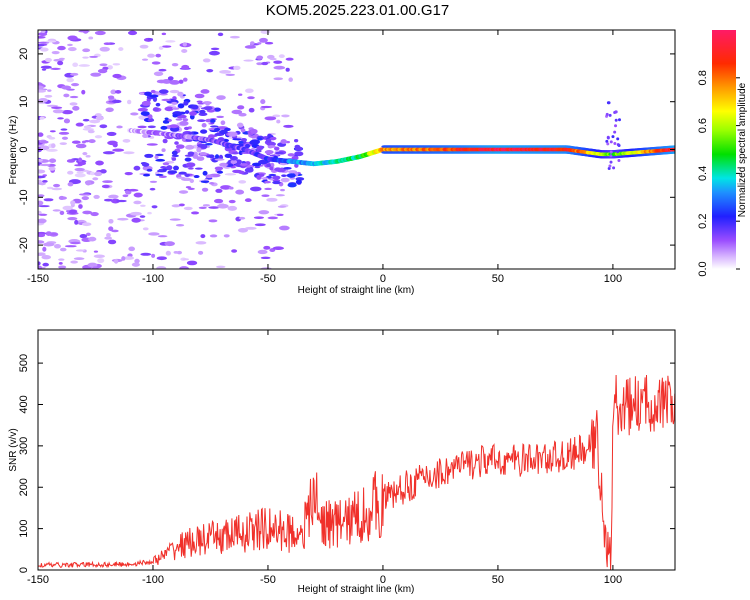 This screenshot has height=600, width=750. Describe the element at coordinates (13, 150) in the screenshot. I see `spectrogram-y-label: Frequency (Hz)` at that location.